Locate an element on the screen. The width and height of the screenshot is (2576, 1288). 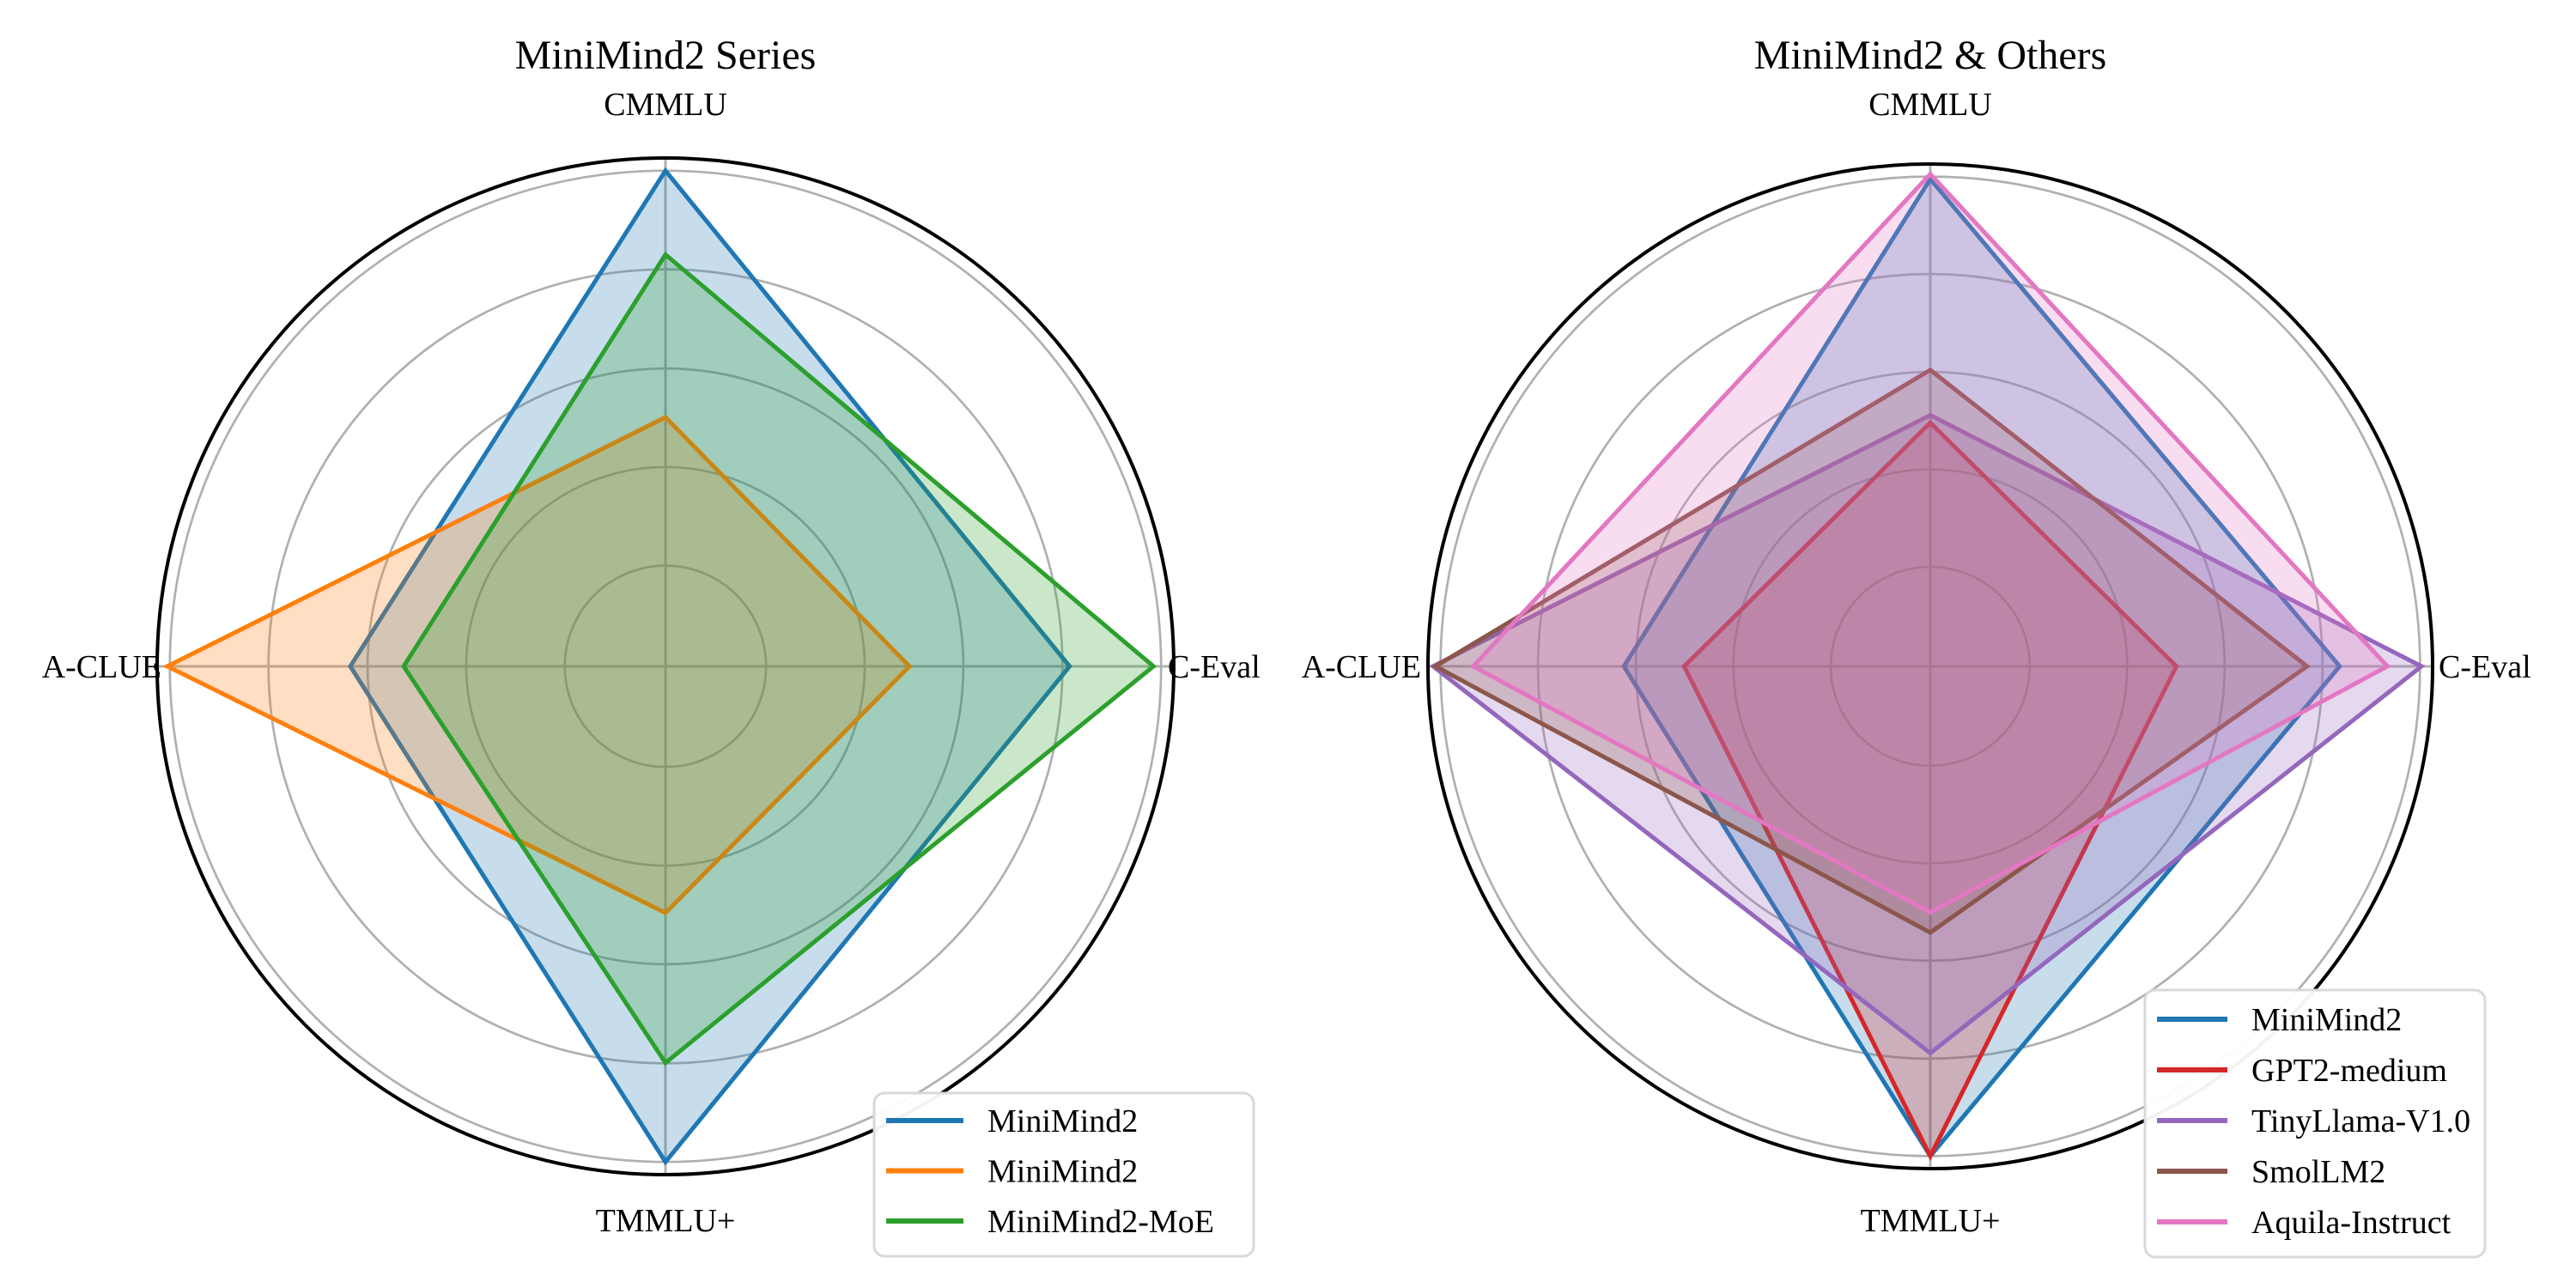
legend-item-label: GPT2-medium is located at coordinates (2349, 1071).